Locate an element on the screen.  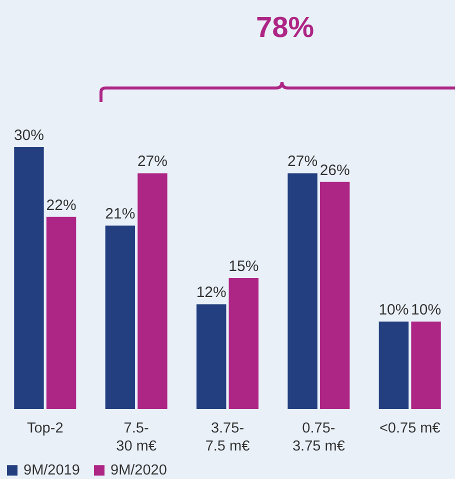
data-label: 30% is located at coordinates (29, 135).